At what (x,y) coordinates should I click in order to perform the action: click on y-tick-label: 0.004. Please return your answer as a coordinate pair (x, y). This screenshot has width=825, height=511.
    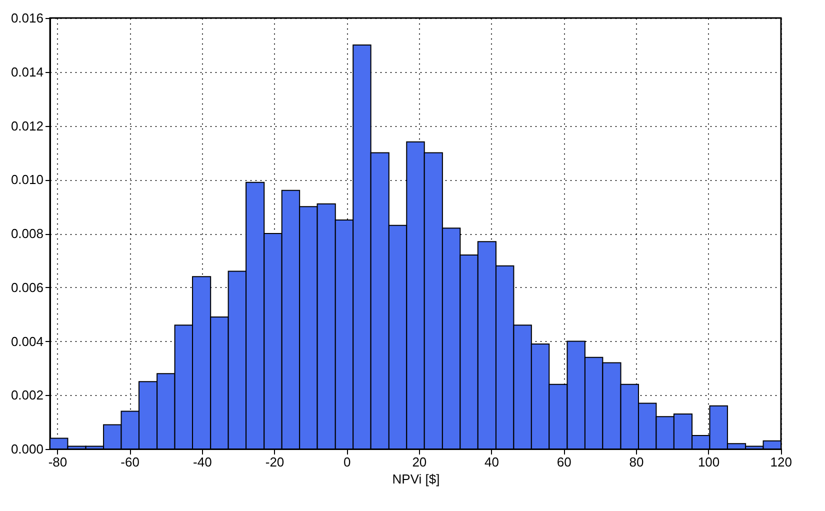
    Looking at the image, I should click on (27, 341).